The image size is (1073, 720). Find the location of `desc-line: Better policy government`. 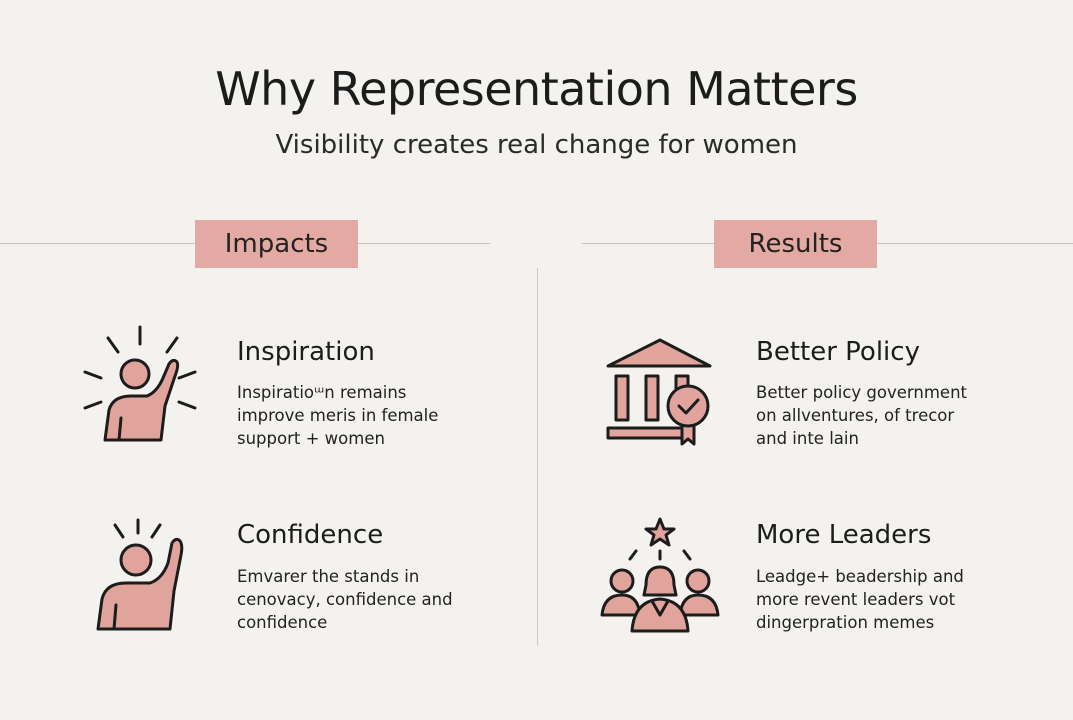

desc-line: Better policy government is located at coordinates (861, 392).